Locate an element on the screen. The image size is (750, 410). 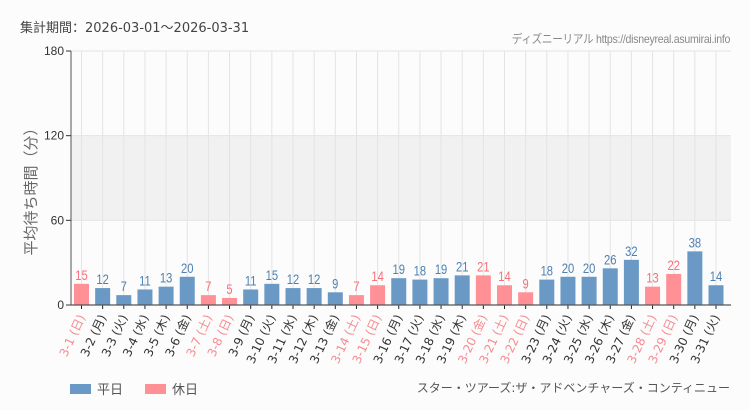
legend-item-holiday: 休日 is located at coordinates (171, 388).